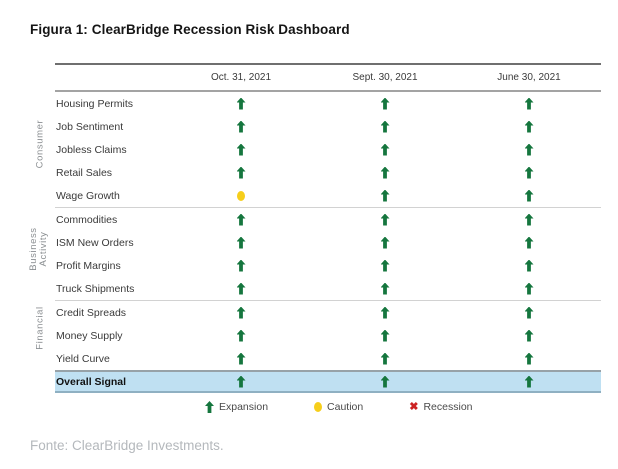 The height and width of the screenshot is (469, 618). Describe the element at coordinates (209, 407) in the screenshot. I see `expansion-arrow-icon` at that location.